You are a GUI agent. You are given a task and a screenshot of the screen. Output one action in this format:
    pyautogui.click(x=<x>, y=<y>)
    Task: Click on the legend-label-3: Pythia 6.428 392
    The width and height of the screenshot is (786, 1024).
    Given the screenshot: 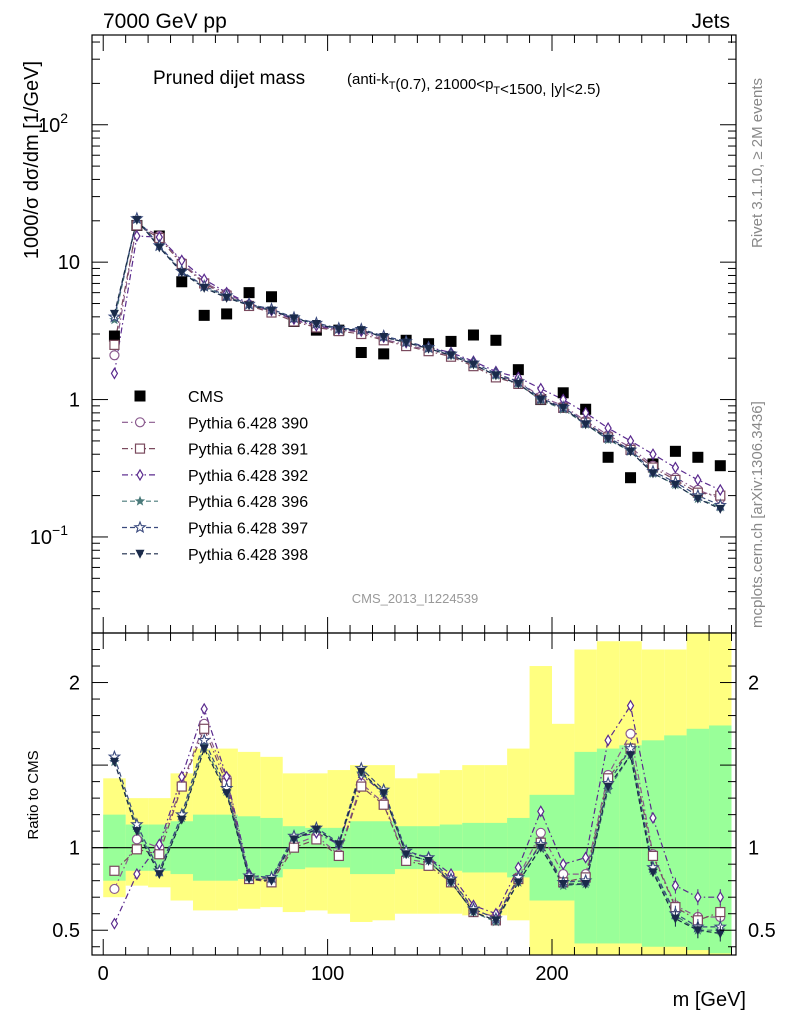 What is the action you would take?
    pyautogui.click(x=248, y=476)
    